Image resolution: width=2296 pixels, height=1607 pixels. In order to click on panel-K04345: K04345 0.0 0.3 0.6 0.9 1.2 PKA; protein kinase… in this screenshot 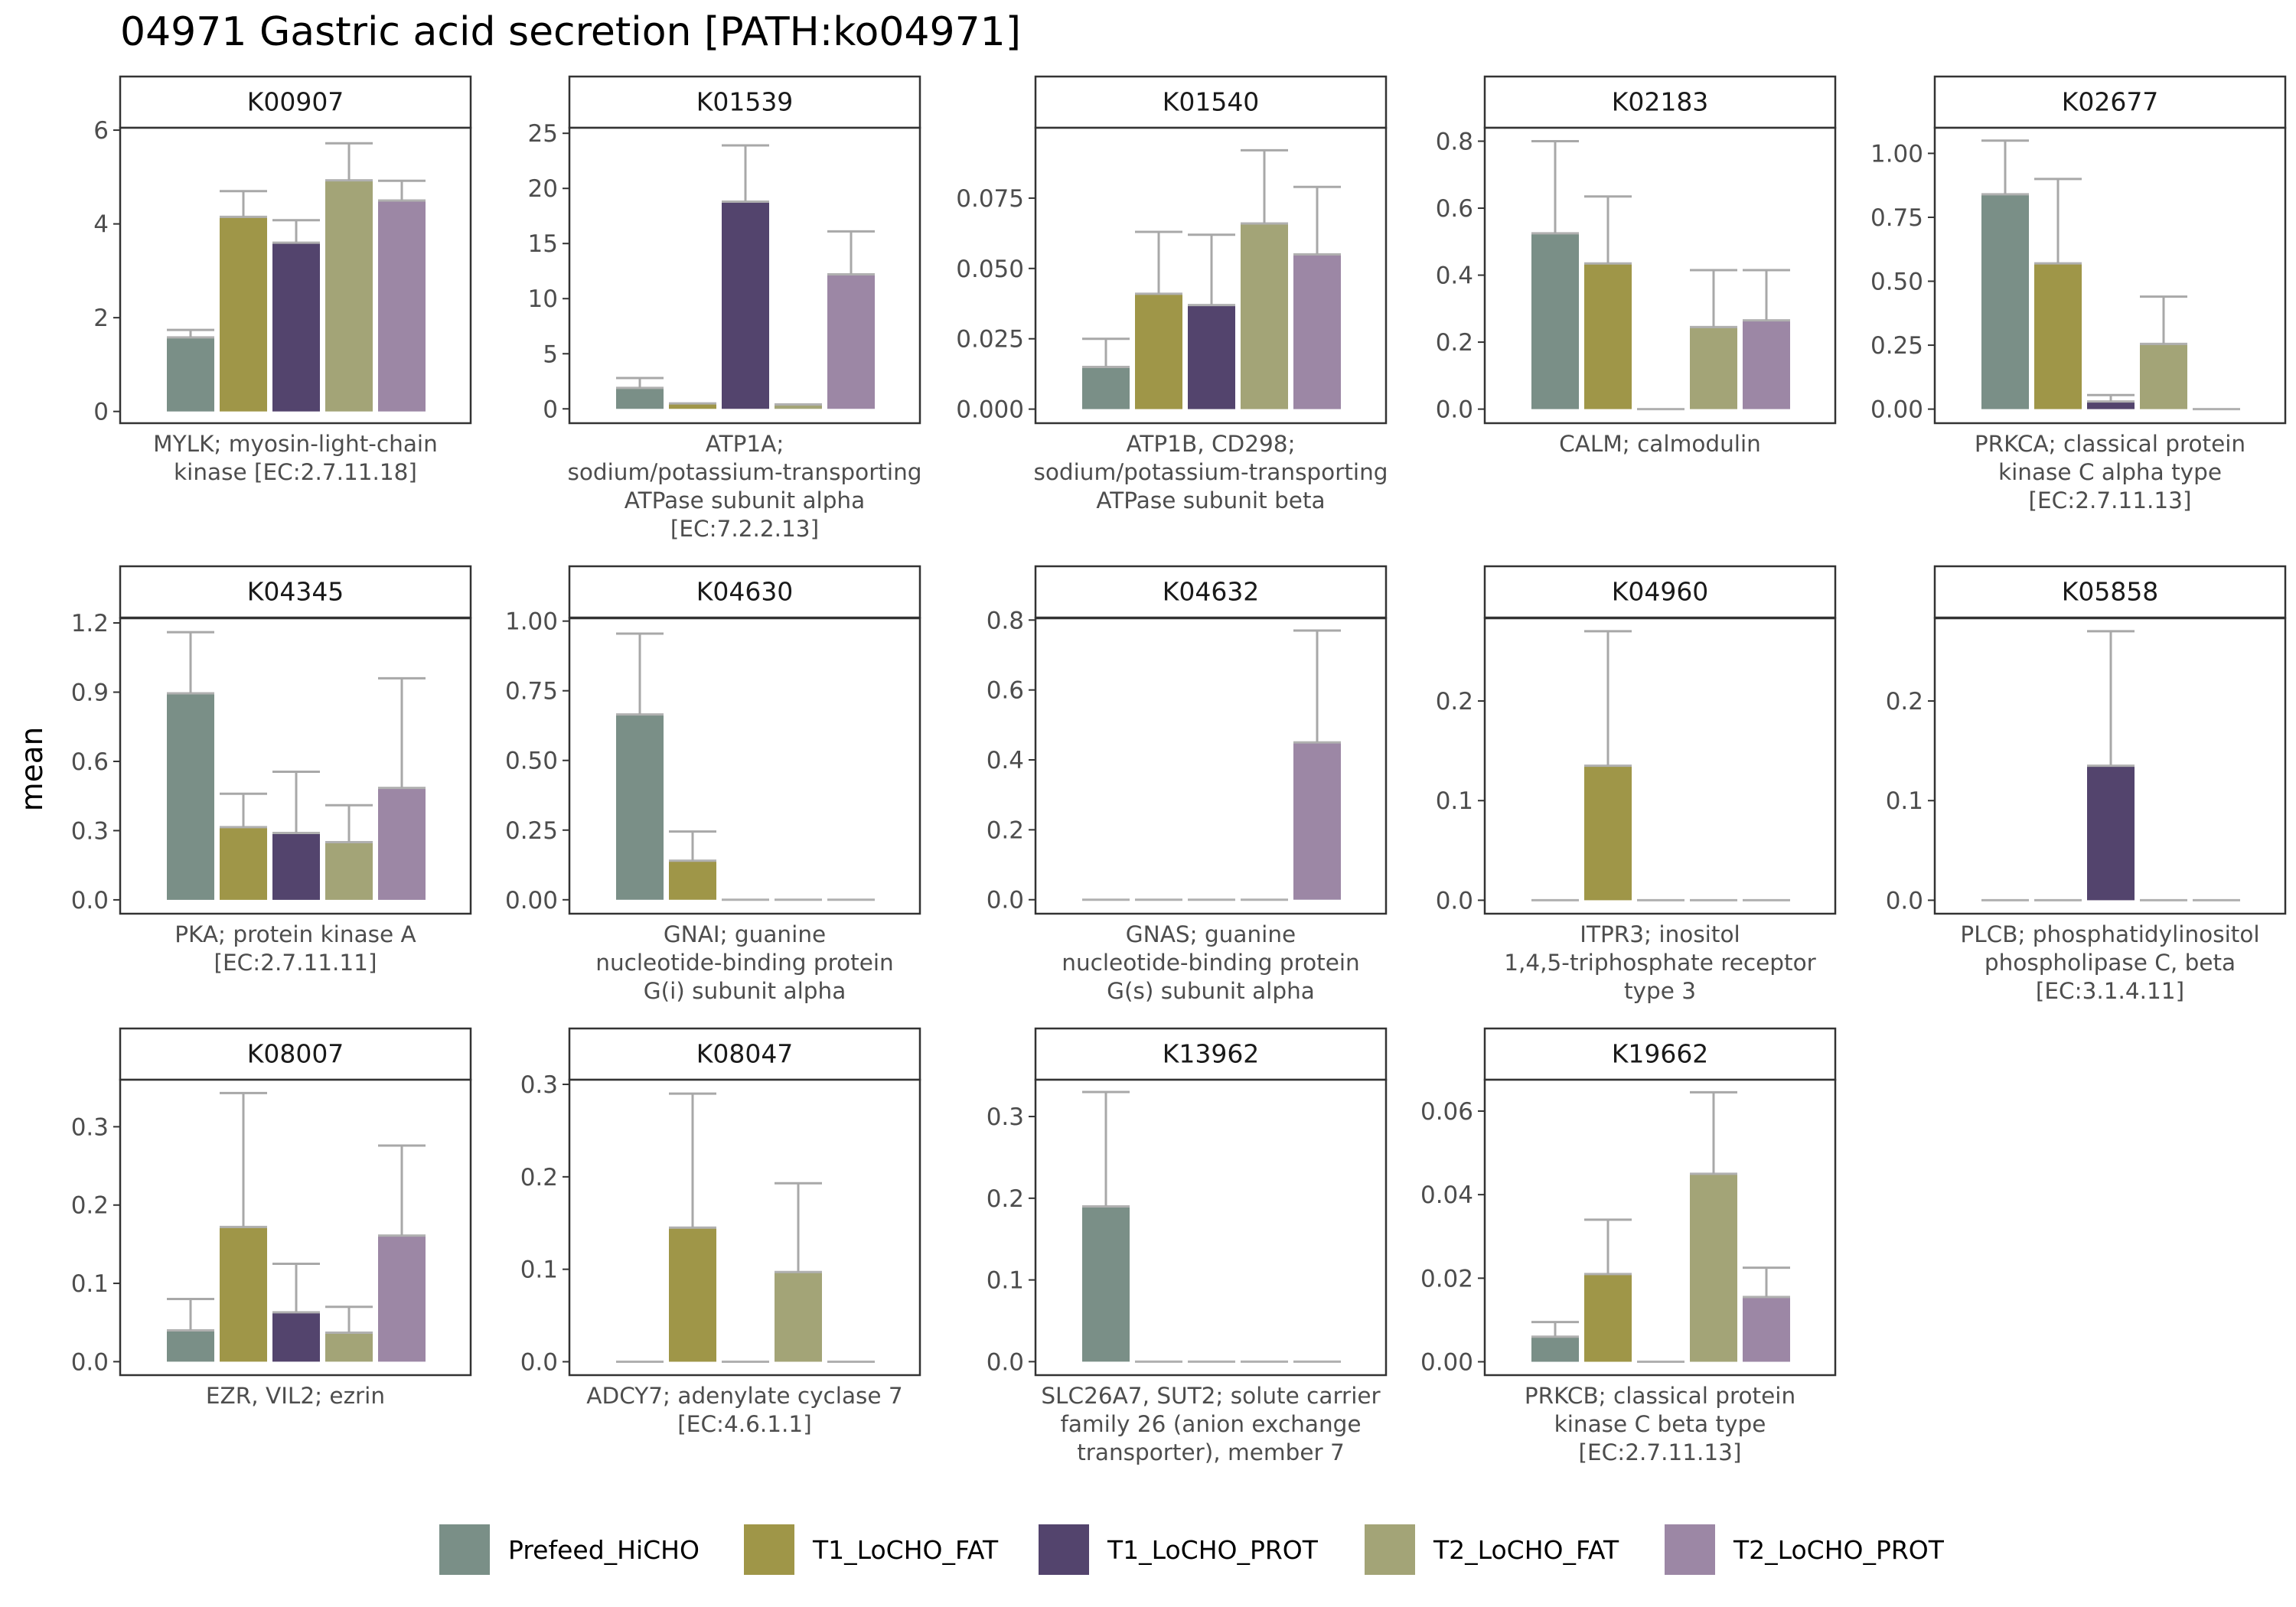, I will do `click(271, 770)`.